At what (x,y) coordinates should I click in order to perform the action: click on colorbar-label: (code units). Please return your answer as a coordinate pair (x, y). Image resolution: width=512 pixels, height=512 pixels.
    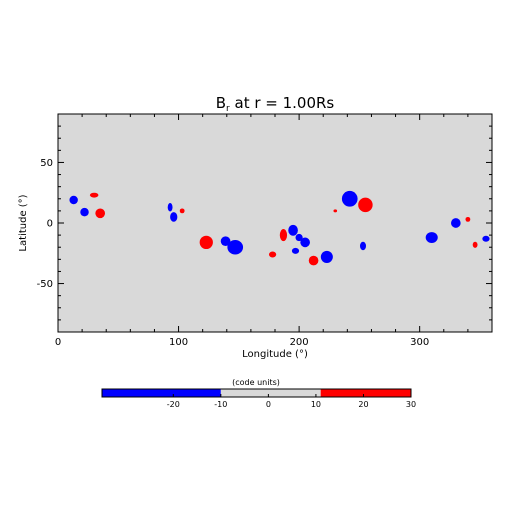
    Looking at the image, I should click on (256, 382).